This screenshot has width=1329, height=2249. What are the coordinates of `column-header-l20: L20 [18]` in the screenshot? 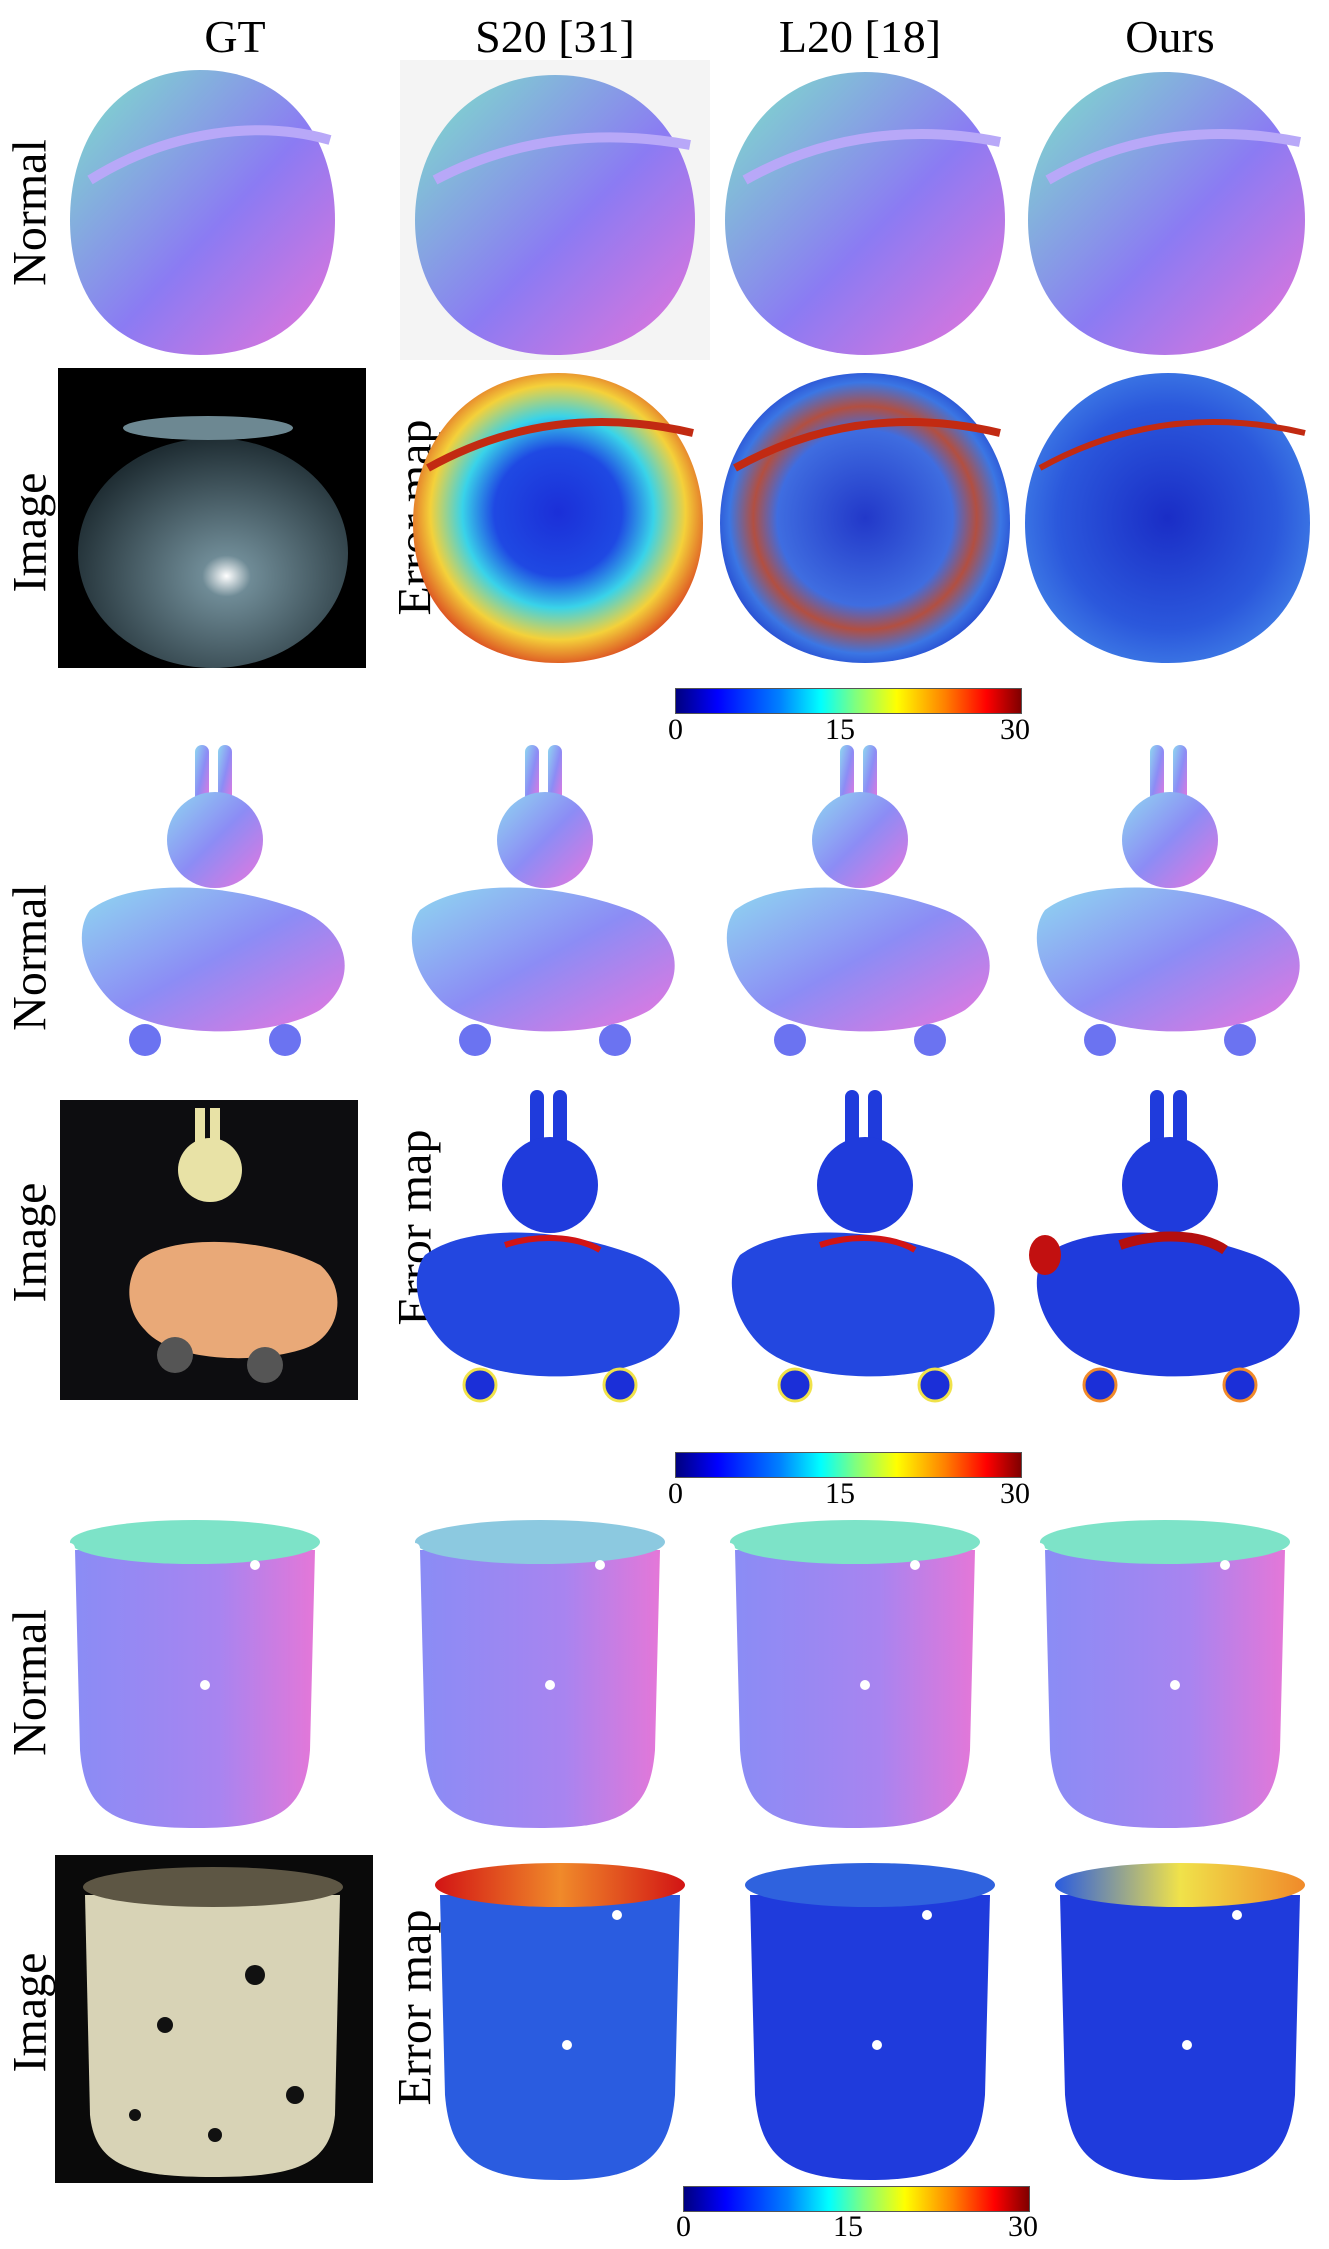 It's located at (860, 36).